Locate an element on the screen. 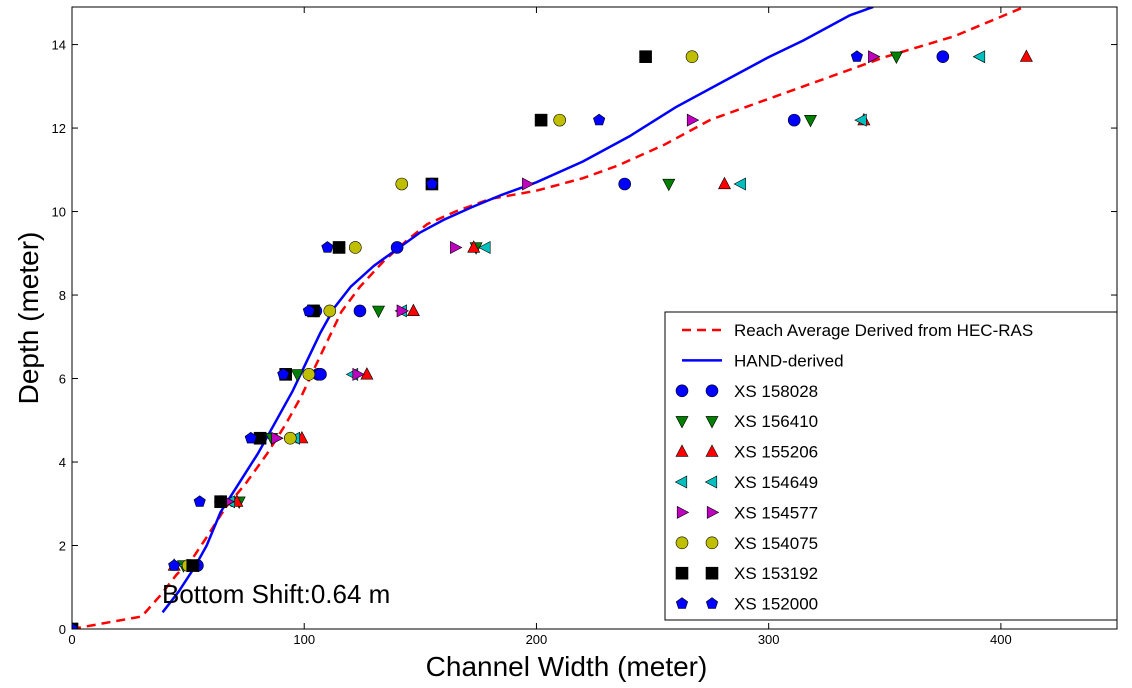  x-tick-label: 100 is located at coordinates (304, 639).